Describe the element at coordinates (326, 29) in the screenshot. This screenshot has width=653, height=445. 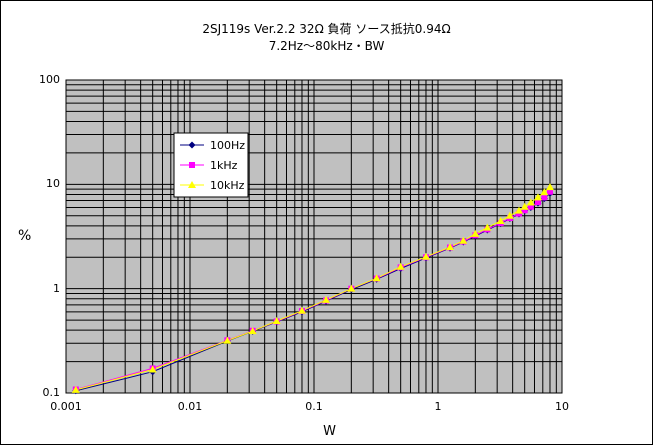
I see `chart-title: 2SJ119s Ver.2.2 32Ω 負荷 ソース抵抗0.94Ω` at that location.